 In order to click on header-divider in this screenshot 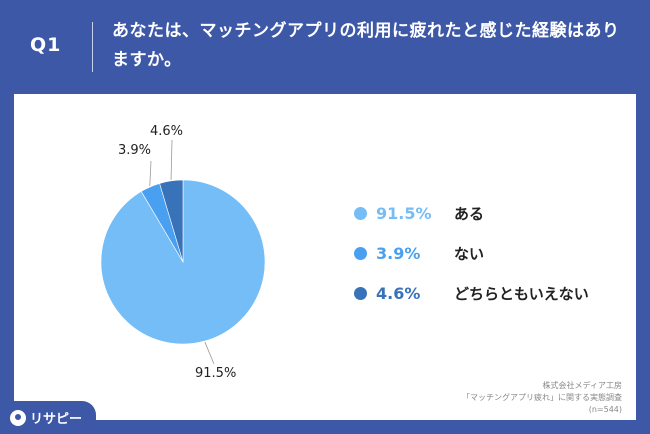, I will do `click(92, 47)`.